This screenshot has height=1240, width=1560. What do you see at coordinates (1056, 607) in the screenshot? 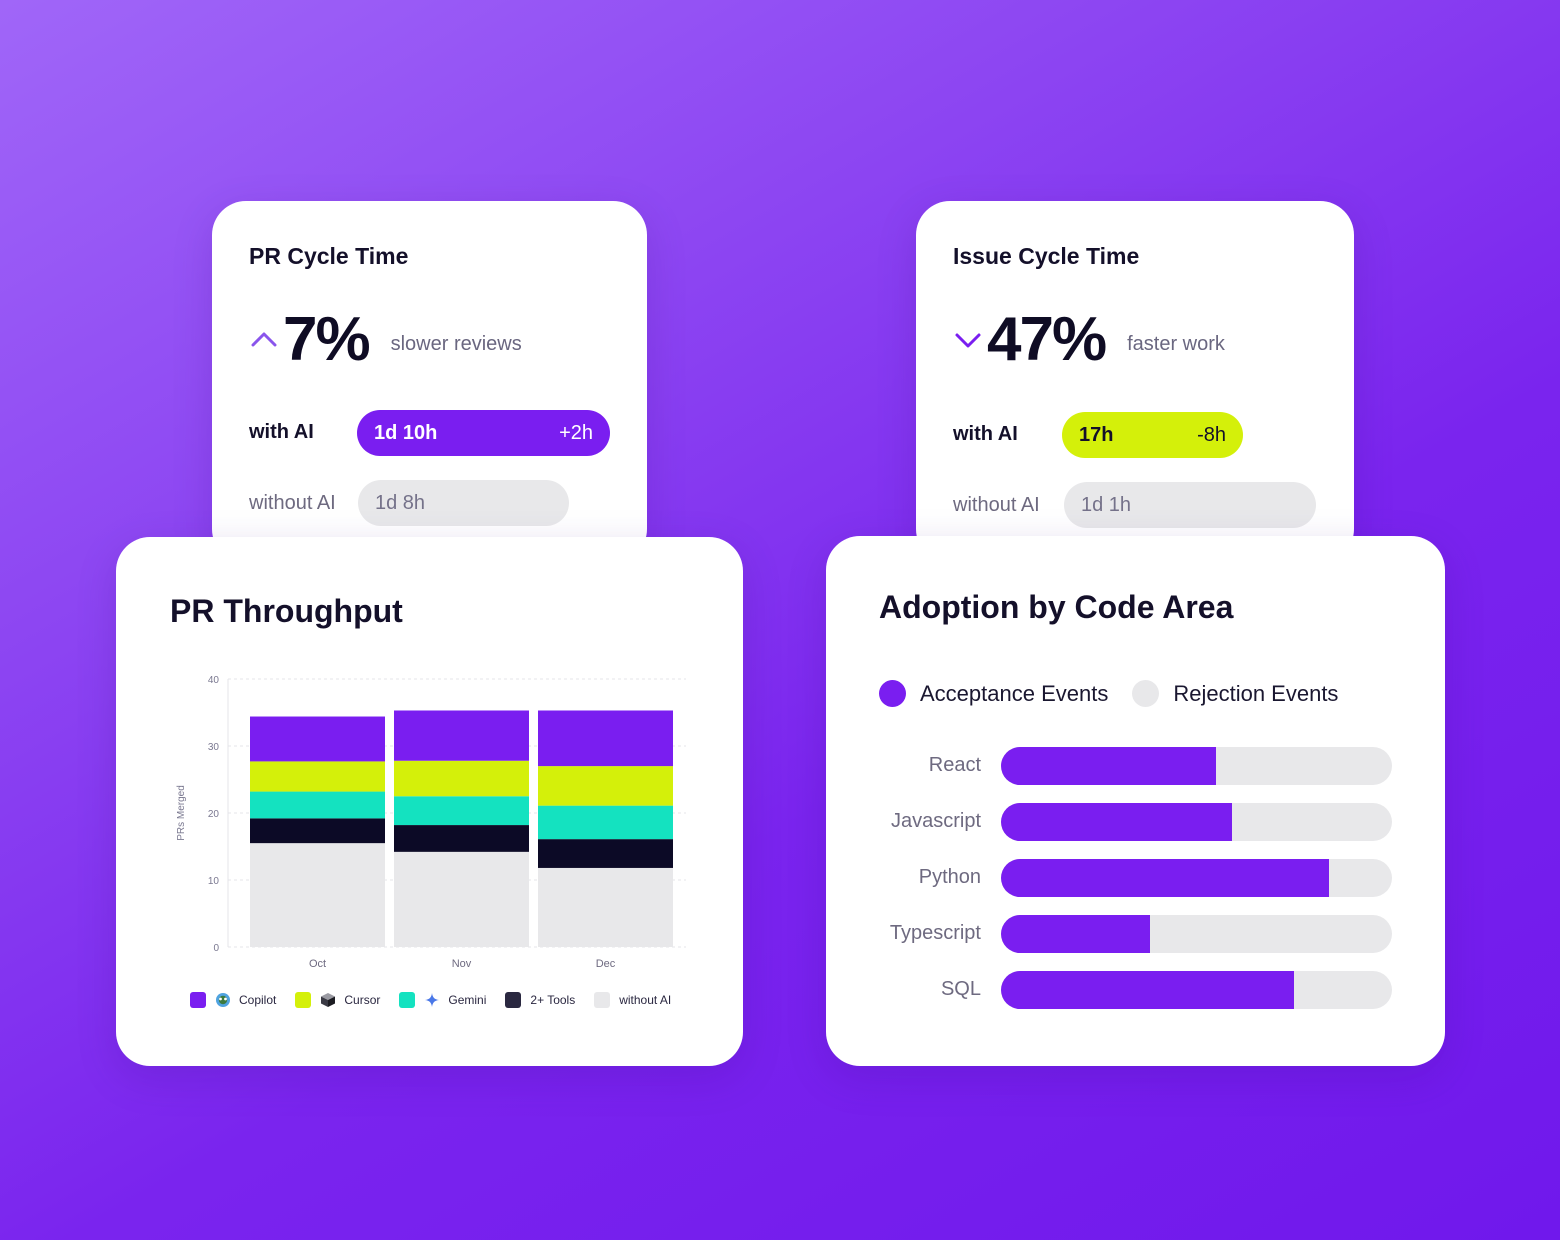
I see `adoption-title: Adoption by Code Area` at bounding box center [1056, 607].